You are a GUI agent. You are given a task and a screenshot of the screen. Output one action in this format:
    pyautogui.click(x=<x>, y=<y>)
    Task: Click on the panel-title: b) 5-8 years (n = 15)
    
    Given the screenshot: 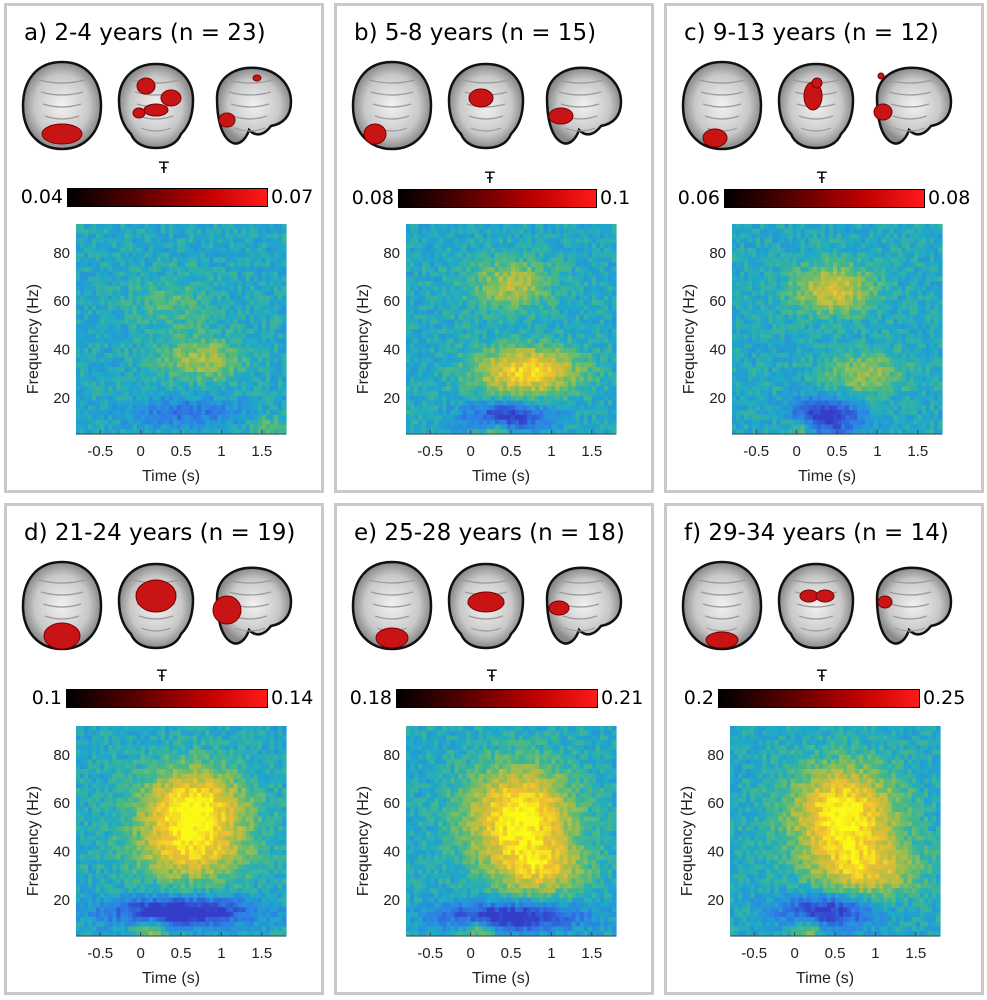 What is the action you would take?
    pyautogui.click(x=475, y=33)
    